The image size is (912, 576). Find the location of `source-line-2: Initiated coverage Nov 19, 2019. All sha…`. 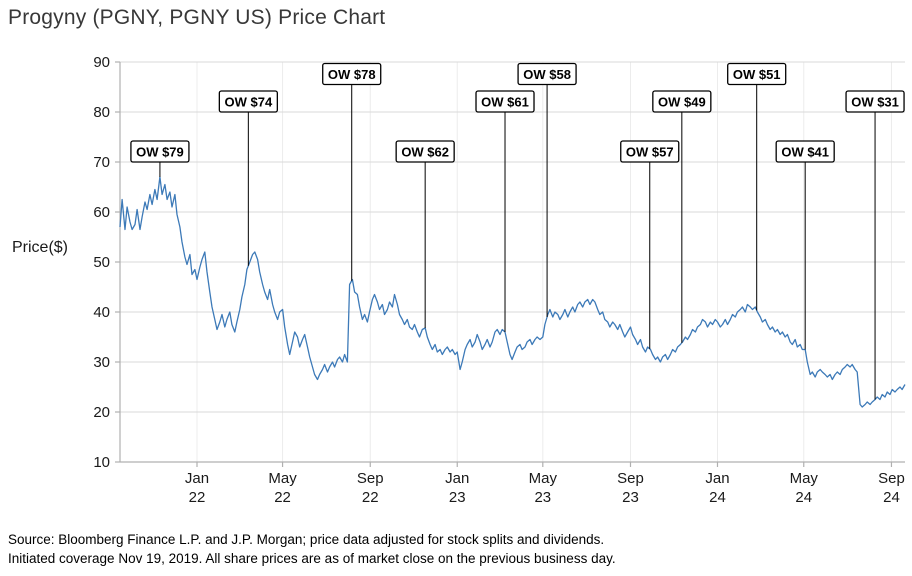

source-line-2: Initiated coverage Nov 19, 2019. All sha… is located at coordinates (312, 558).